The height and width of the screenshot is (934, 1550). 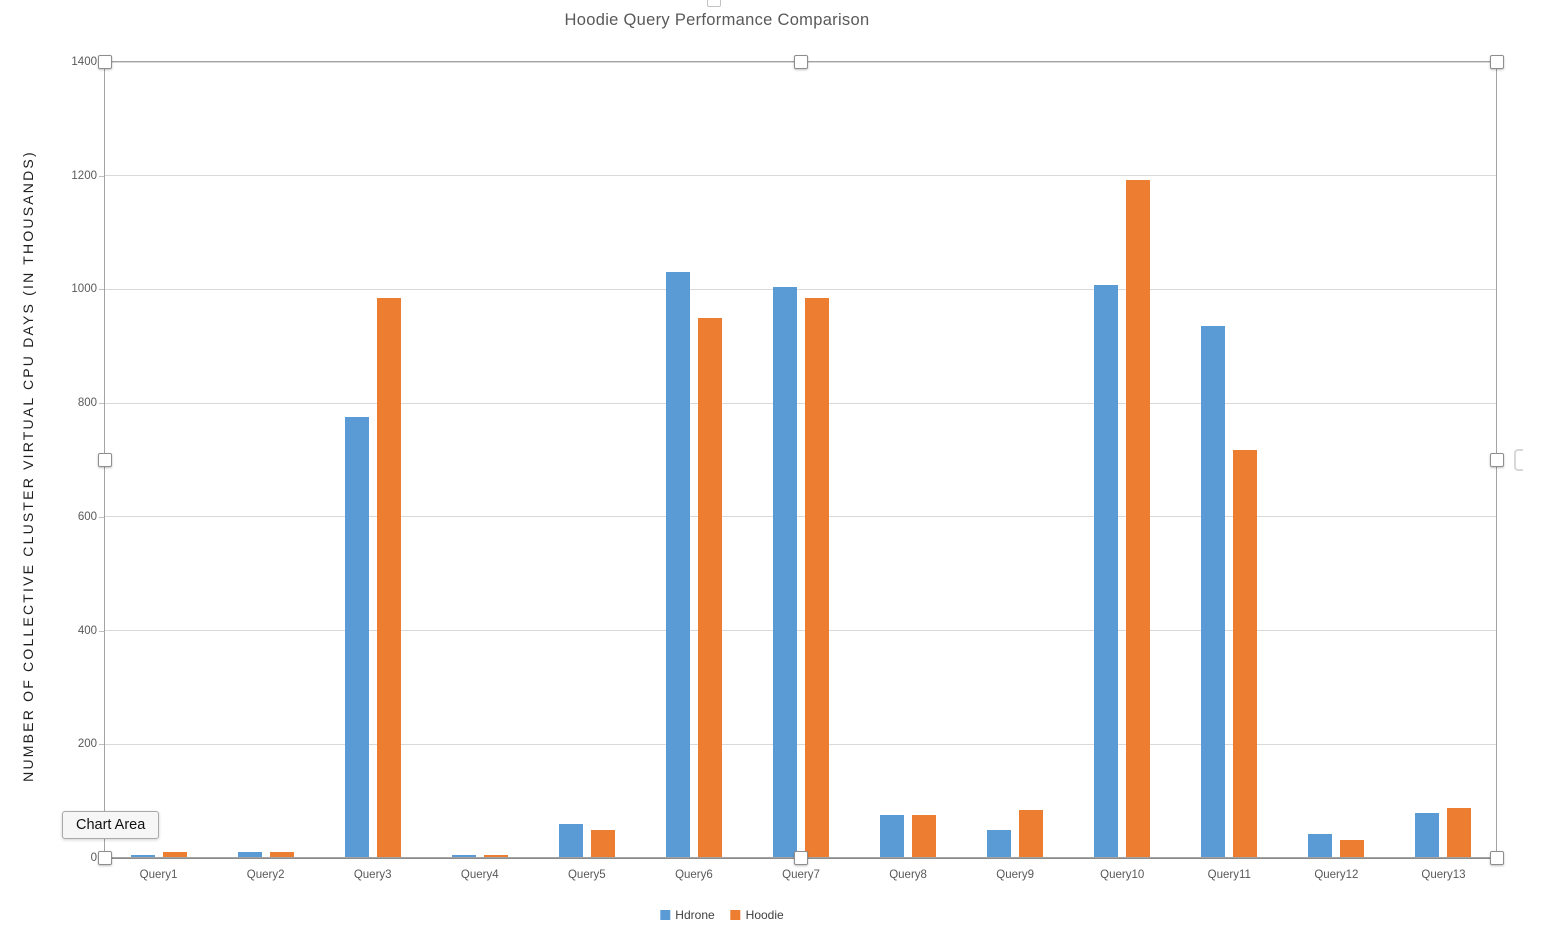 I want to click on y-tick-label-200: 200, so click(x=87, y=744).